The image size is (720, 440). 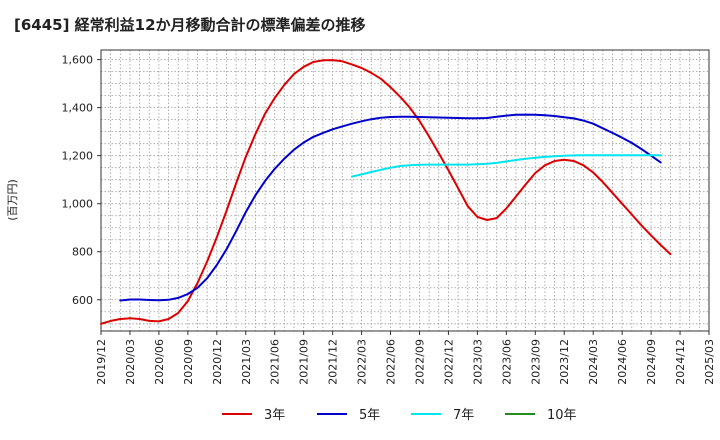 What do you see at coordinates (622, 362) in the screenshot?
I see `x-tick-label: 2024/06` at bounding box center [622, 362].